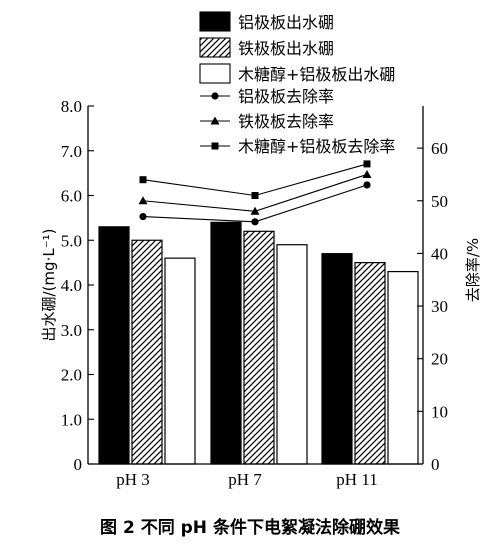 Image resolution: width=500 pixels, height=546 pixels. Describe the element at coordinates (439, 411) in the screenshot. I see `y-right-tick-label-1: 10` at that location.